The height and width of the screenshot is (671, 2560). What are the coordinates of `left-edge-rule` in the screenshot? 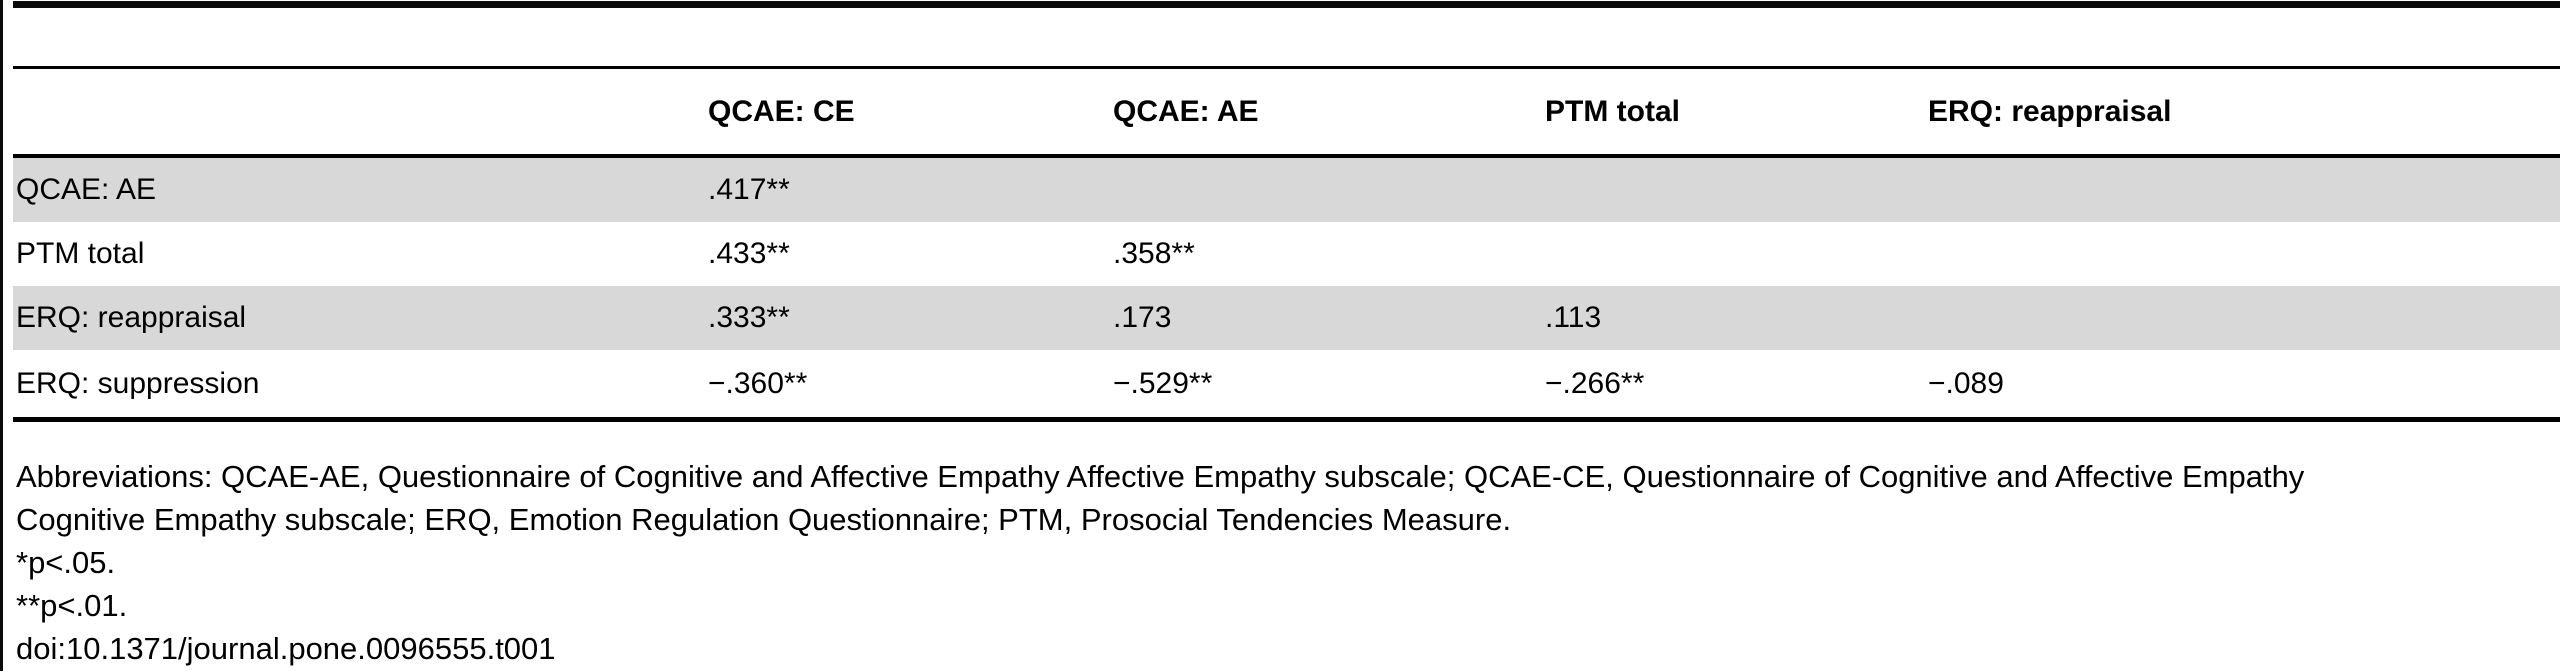 It's located at (1, 335).